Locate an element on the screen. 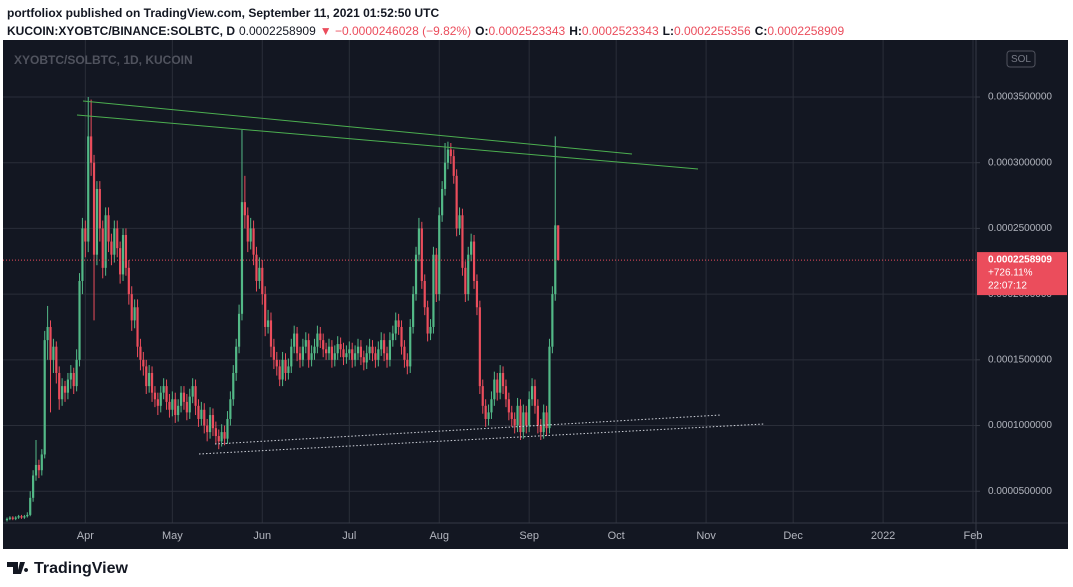 The image size is (1073, 587). last-change-label: +726.11% is located at coordinates (1010, 273).